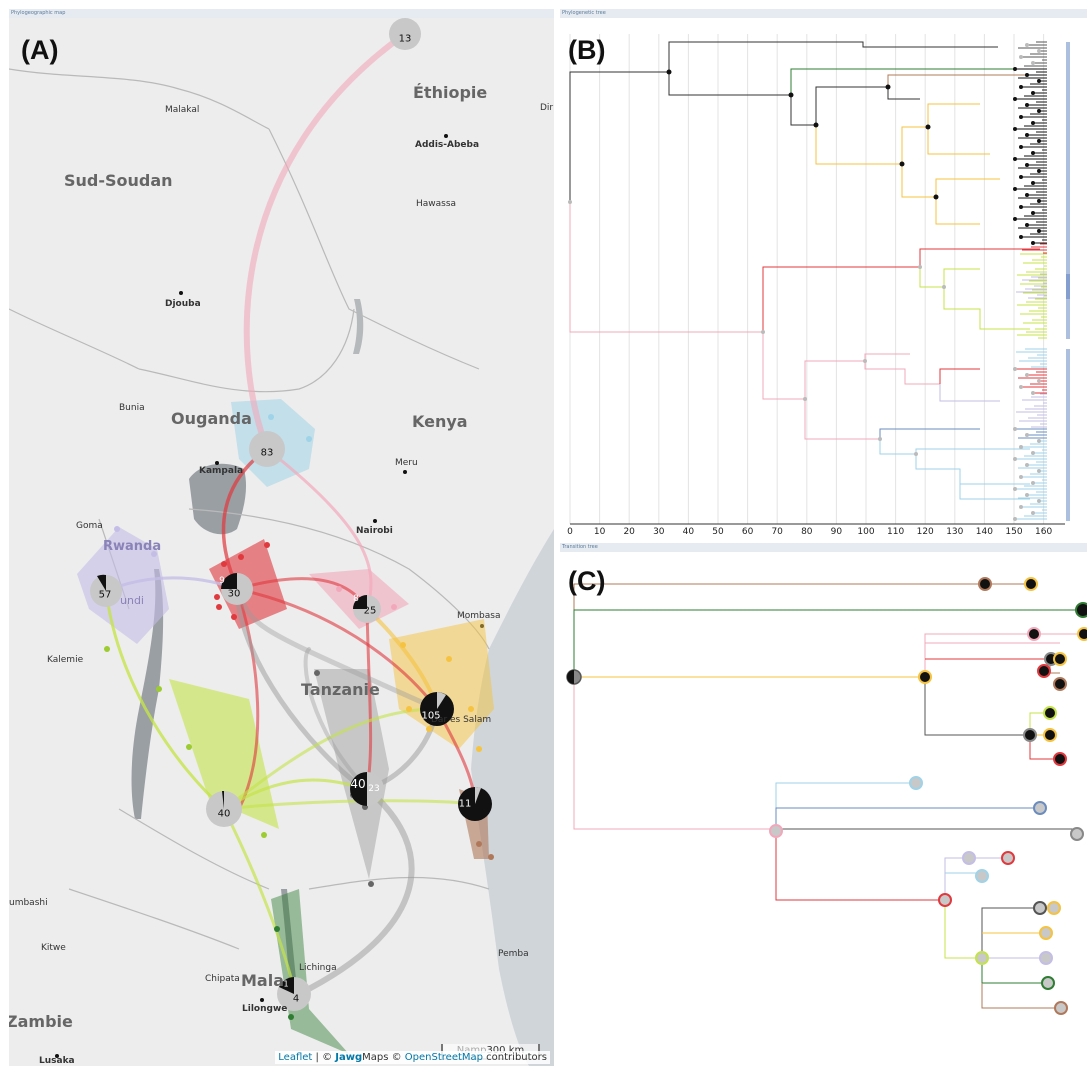  I want to click on label-kampala: Kampala, so click(221, 471).